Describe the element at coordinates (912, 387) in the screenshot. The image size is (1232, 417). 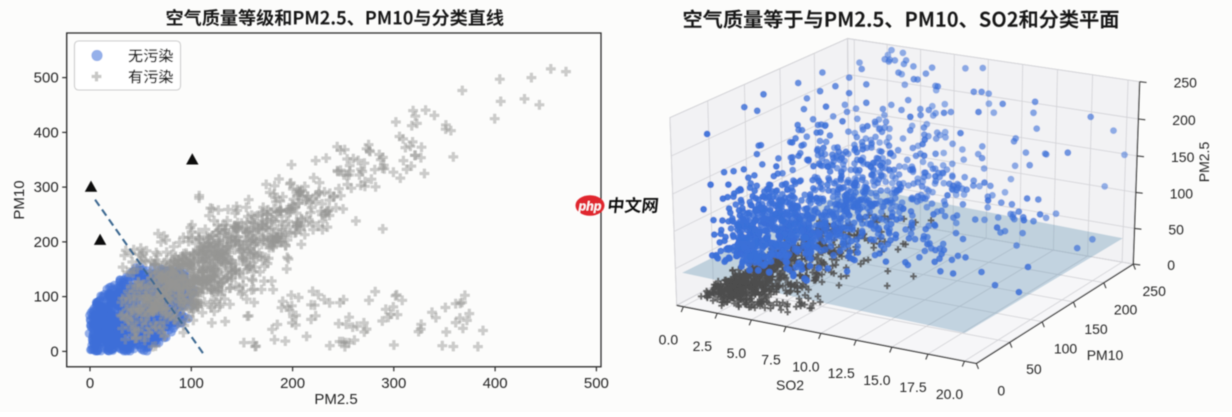
I see `svg-text: 17.5` at that location.